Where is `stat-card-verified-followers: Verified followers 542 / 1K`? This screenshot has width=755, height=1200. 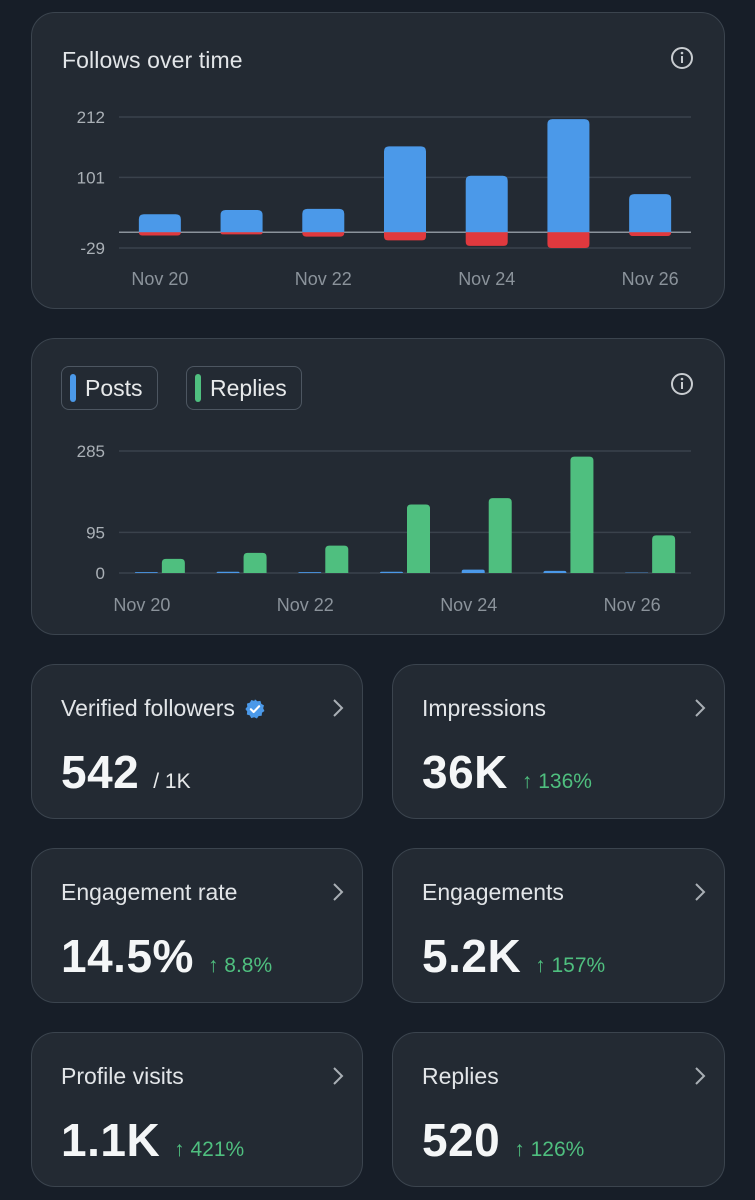 stat-card-verified-followers: Verified followers 542 / 1K is located at coordinates (197, 741).